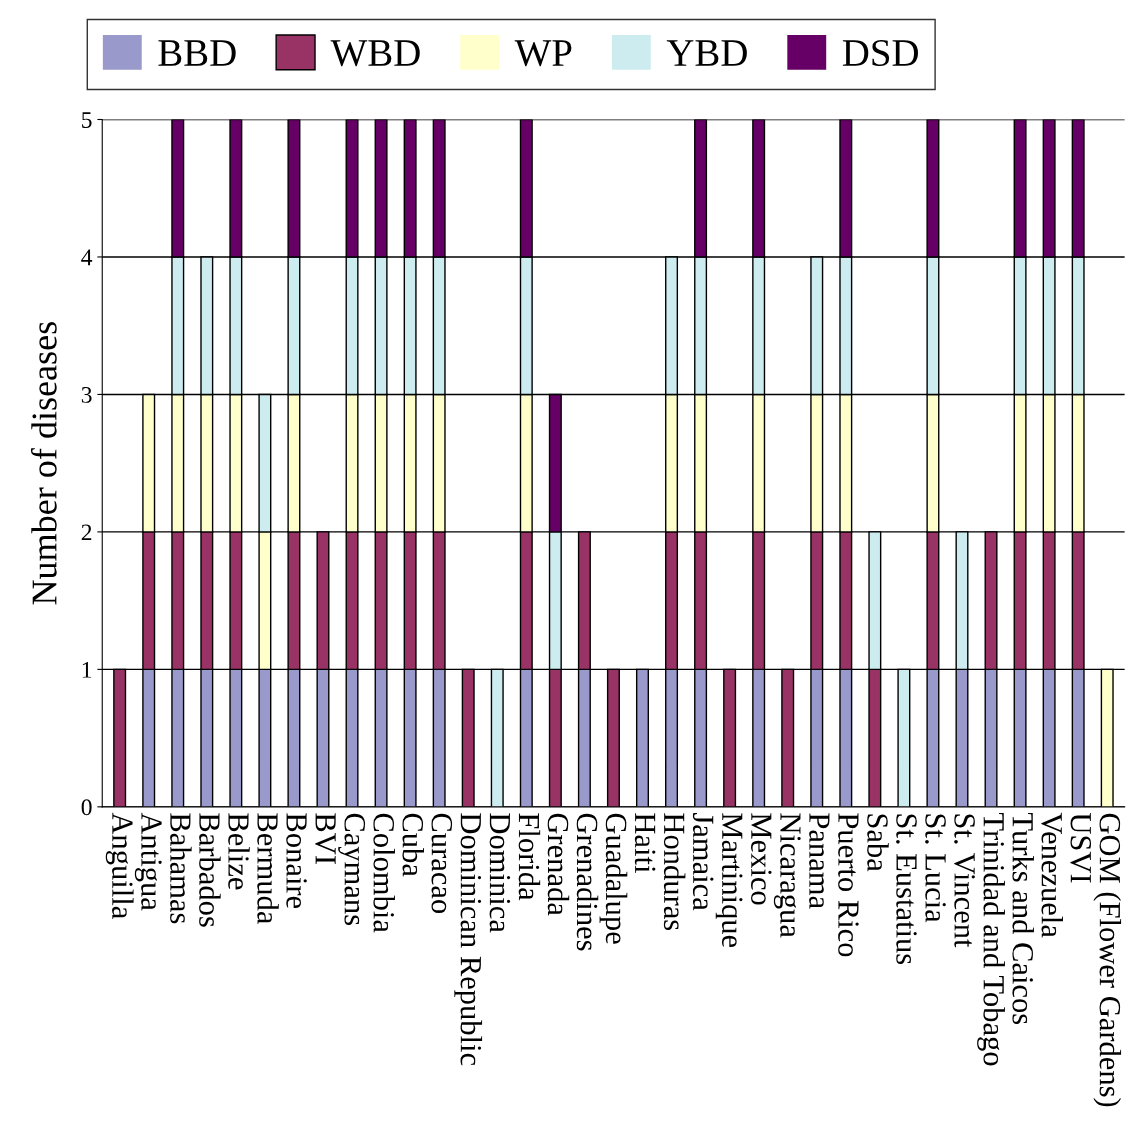  Describe the element at coordinates (87, 120) in the screenshot. I see `y-tick-label: 5` at that location.